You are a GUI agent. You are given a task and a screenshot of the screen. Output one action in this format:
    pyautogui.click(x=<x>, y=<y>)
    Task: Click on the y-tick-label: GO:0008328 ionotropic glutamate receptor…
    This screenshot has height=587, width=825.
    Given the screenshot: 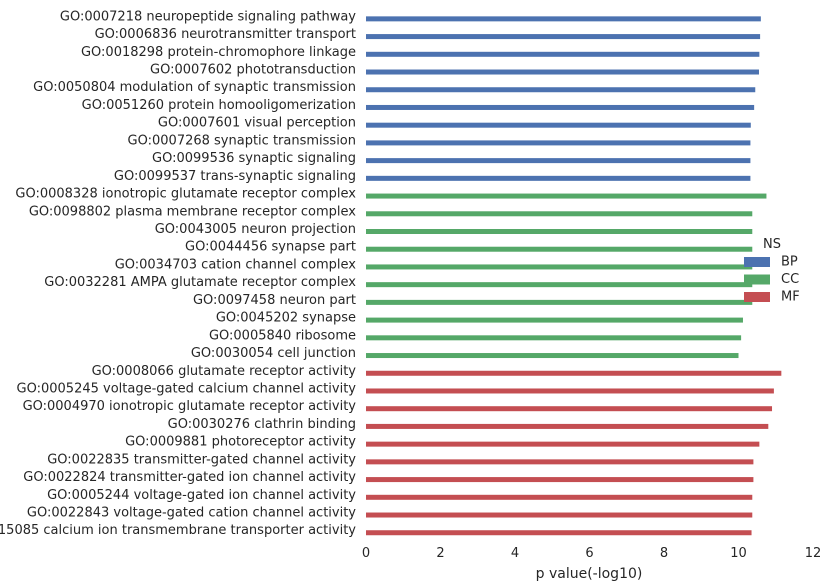 What is the action you would take?
    pyautogui.click(x=185, y=194)
    